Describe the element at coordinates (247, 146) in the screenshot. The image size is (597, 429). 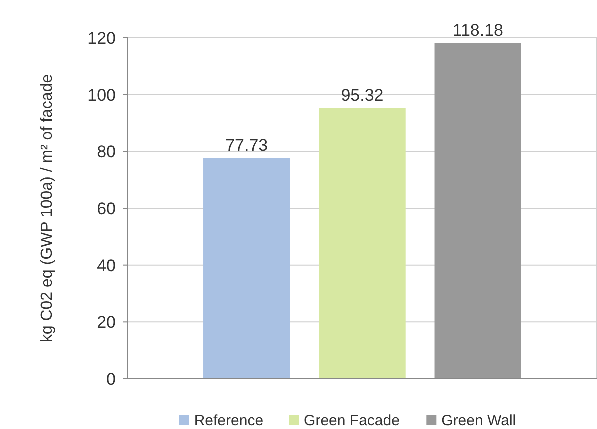
I see `data-label: 77.73` at that location.